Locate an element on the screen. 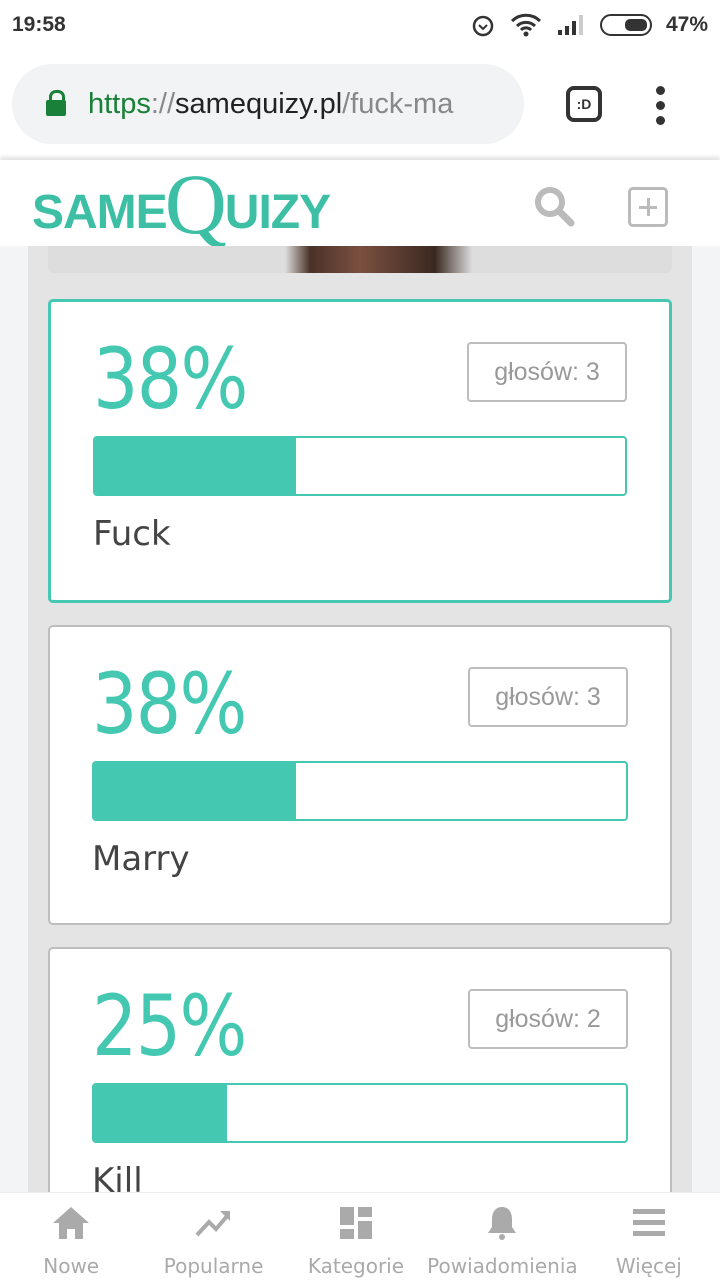  logo-part: Q is located at coordinates (195, 204).